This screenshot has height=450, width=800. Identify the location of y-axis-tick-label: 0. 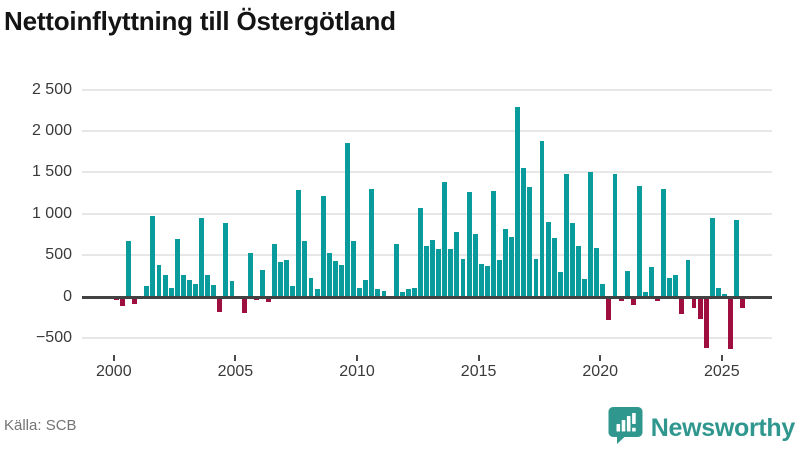
(67, 296).